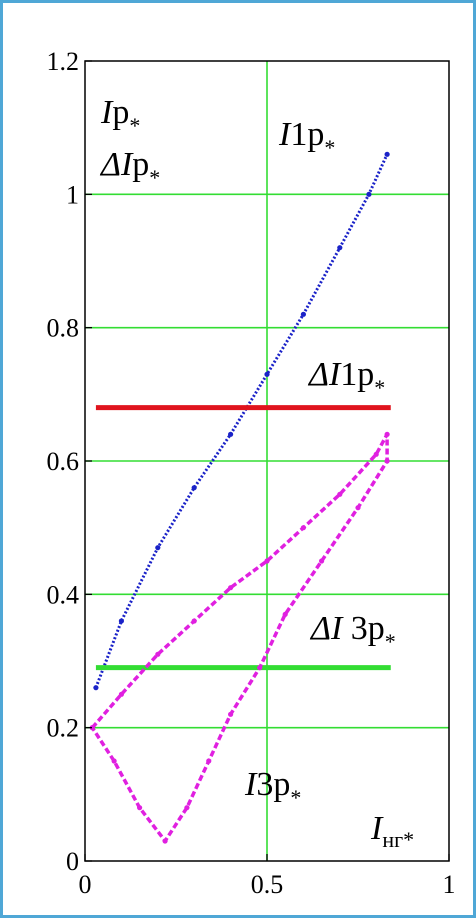 The height and width of the screenshot is (921, 476). Describe the element at coordinates (267, 884) in the screenshot. I see `x-tick-label: 0.5` at that location.